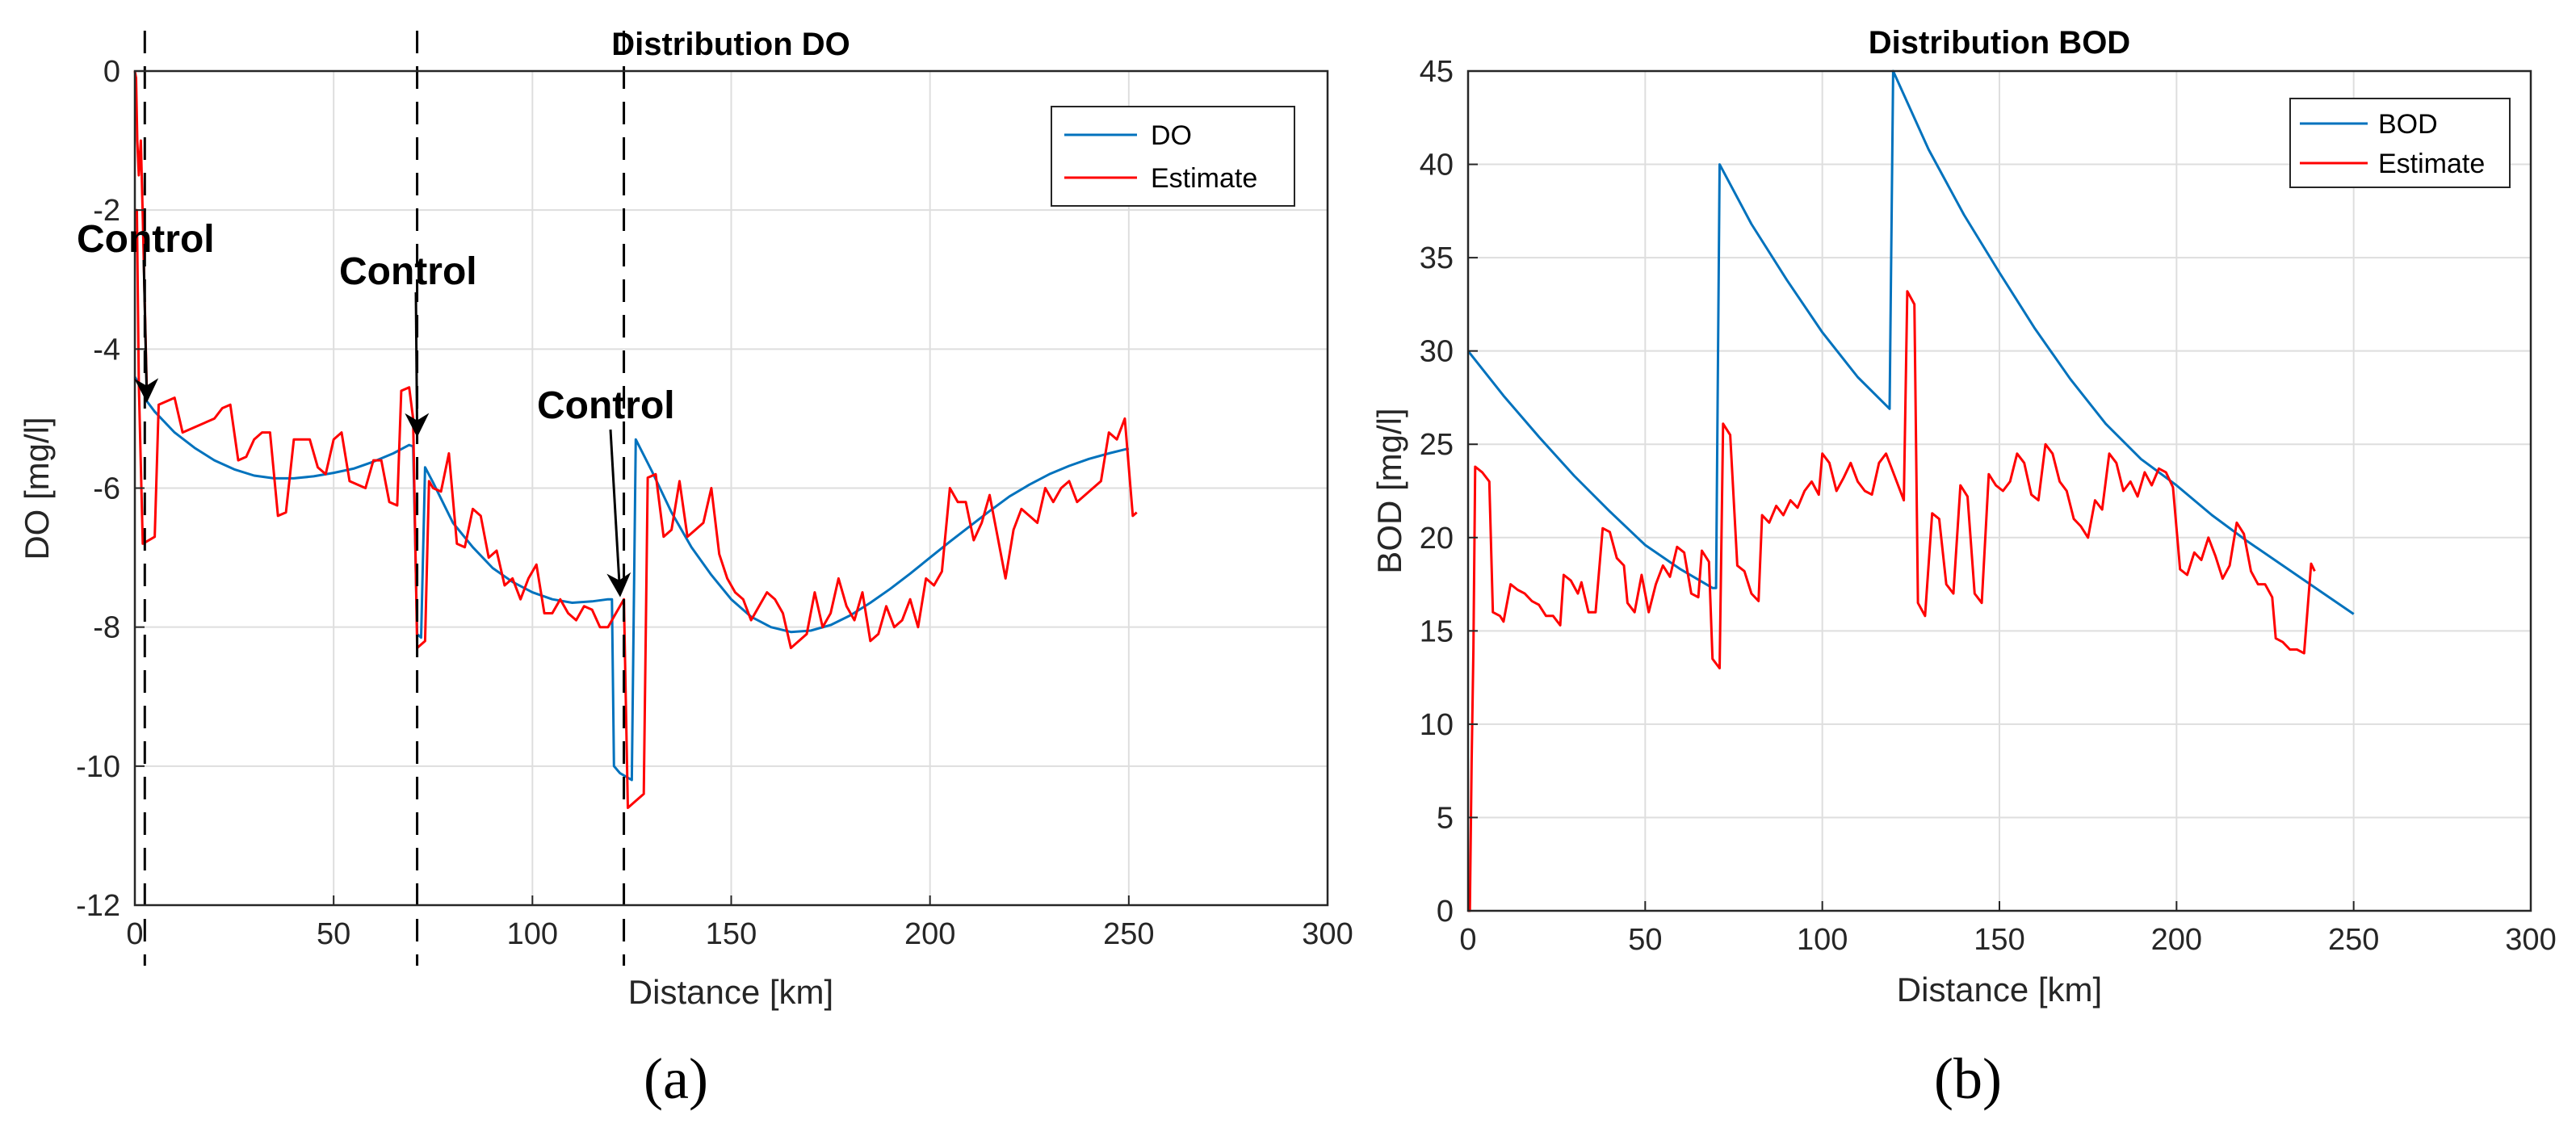  I want to click on bod-legend: BOD Estimate, so click(2400, 143).